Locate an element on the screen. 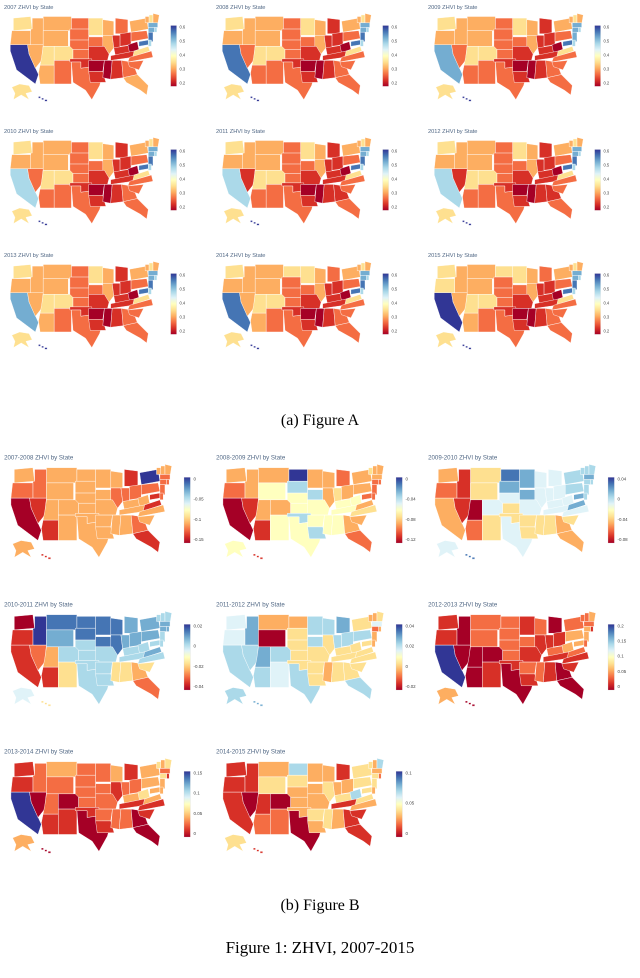 The width and height of the screenshot is (640, 978). state-MA is located at coordinates (153, 273).